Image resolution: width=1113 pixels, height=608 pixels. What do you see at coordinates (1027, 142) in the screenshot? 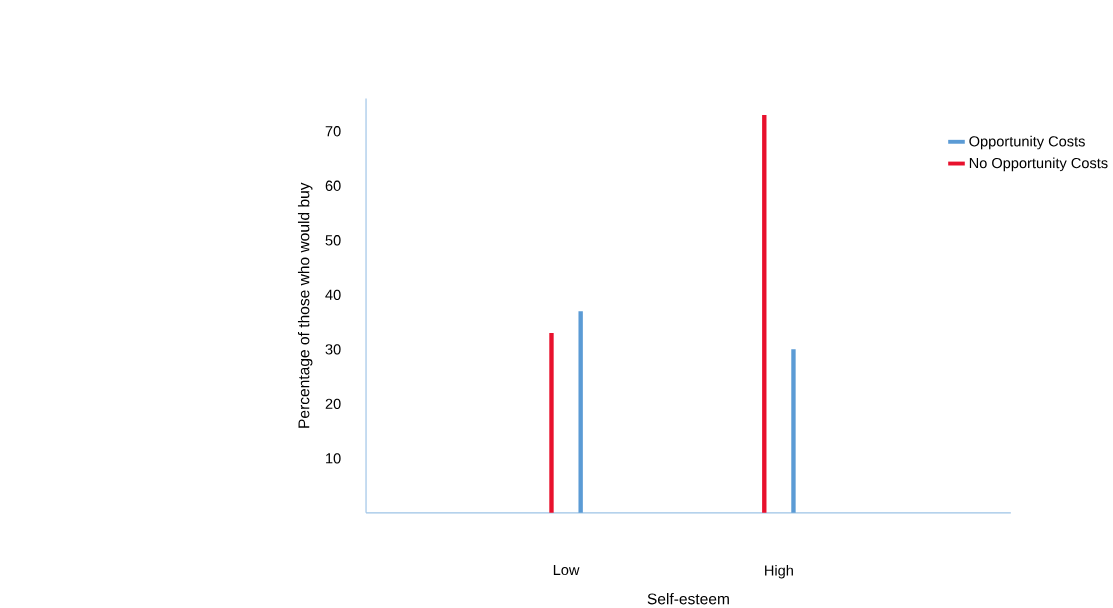
I see `legend-label: Opportunity Costs` at bounding box center [1027, 142].